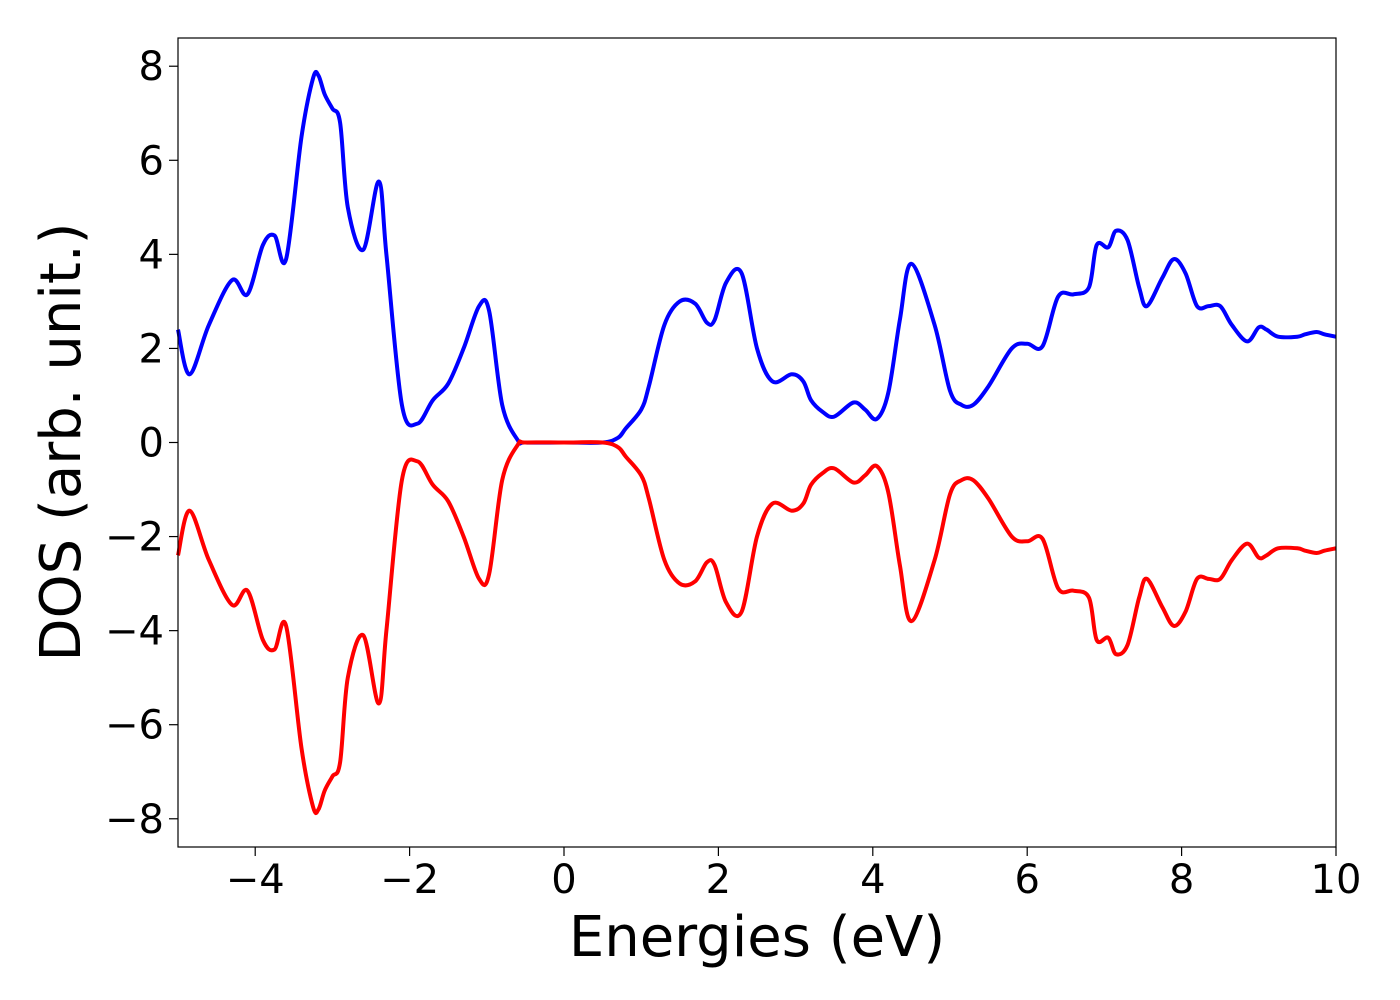  What do you see at coordinates (134, 538) in the screenshot?
I see `y-tick-label: −2` at bounding box center [134, 538].